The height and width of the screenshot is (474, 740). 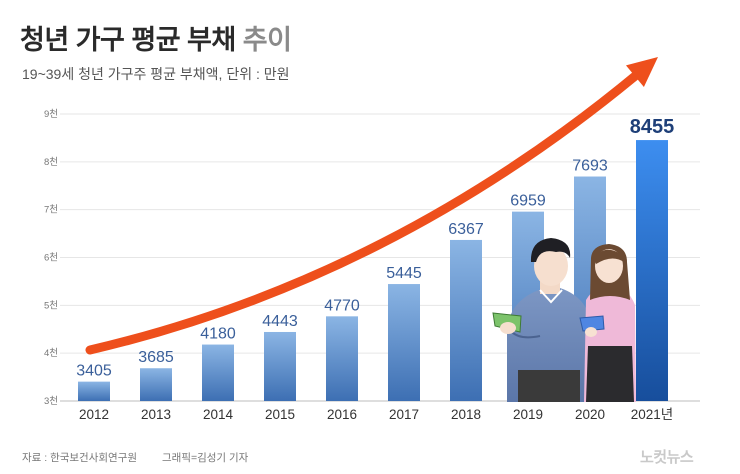 I want to click on x-tick-label: 2012, so click(x=94, y=414).